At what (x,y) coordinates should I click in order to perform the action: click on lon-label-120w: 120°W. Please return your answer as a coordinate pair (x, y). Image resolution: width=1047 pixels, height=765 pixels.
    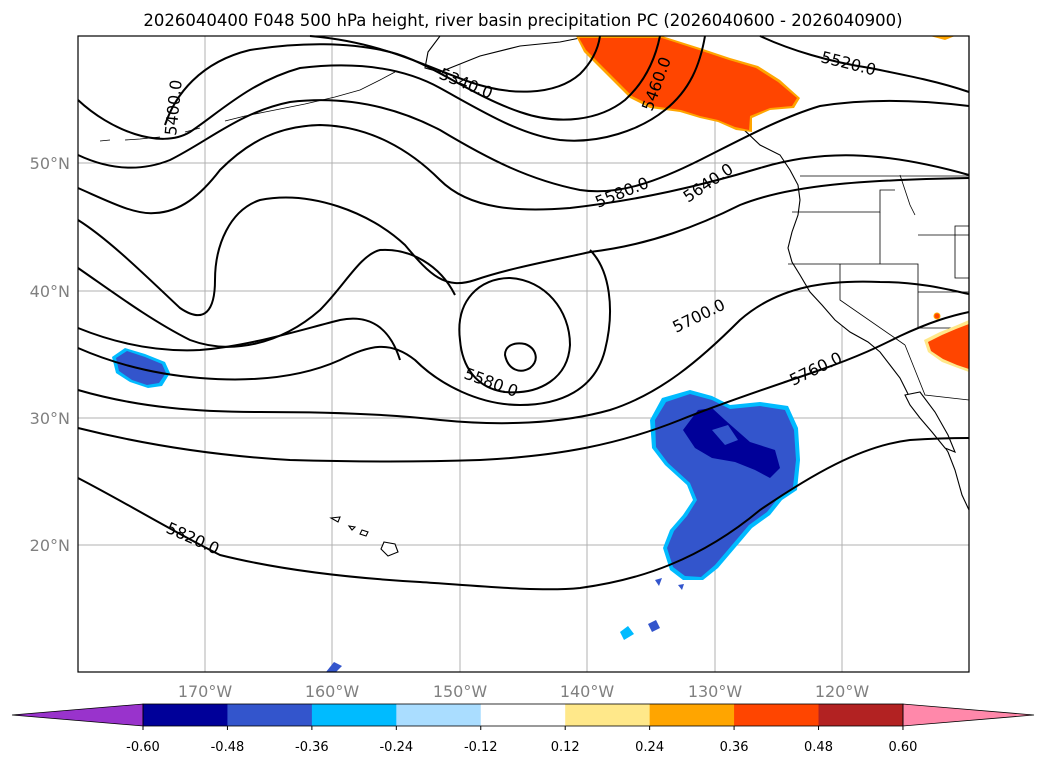
    Looking at the image, I should click on (842, 691).